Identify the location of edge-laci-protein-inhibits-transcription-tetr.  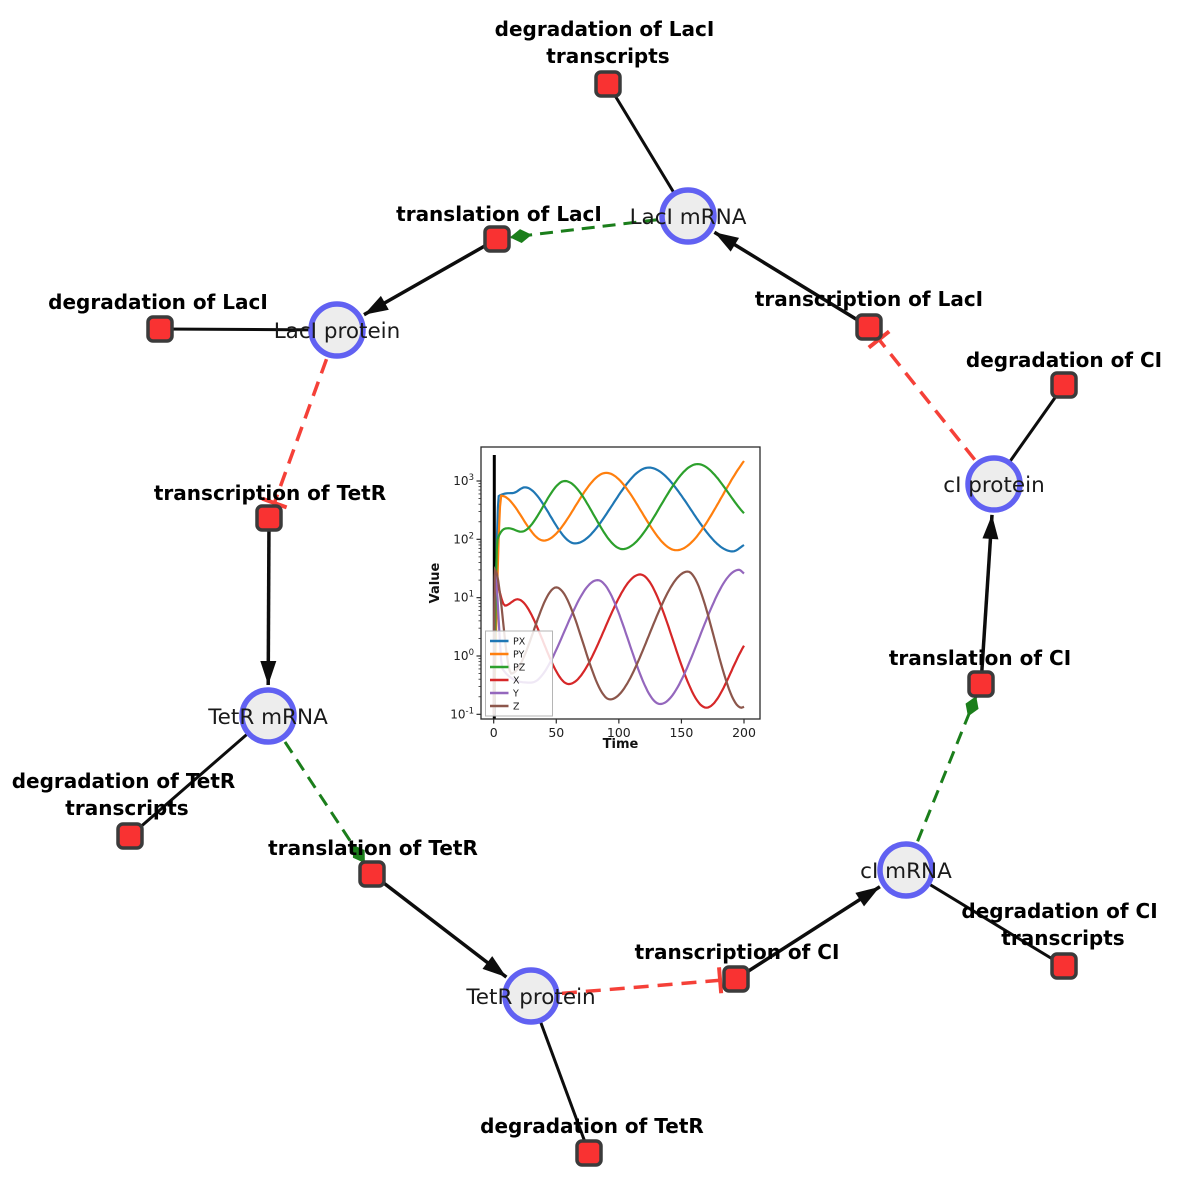
(295, 434).